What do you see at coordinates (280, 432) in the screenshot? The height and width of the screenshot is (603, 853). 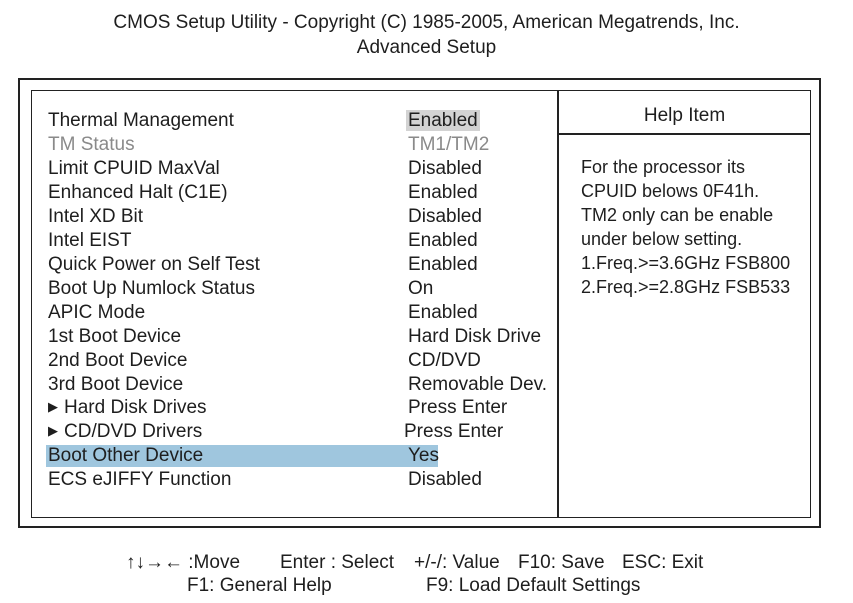 I see `submenu-cd-dvd-drivers: ▶ CD/DVD Drivers Press Enter` at bounding box center [280, 432].